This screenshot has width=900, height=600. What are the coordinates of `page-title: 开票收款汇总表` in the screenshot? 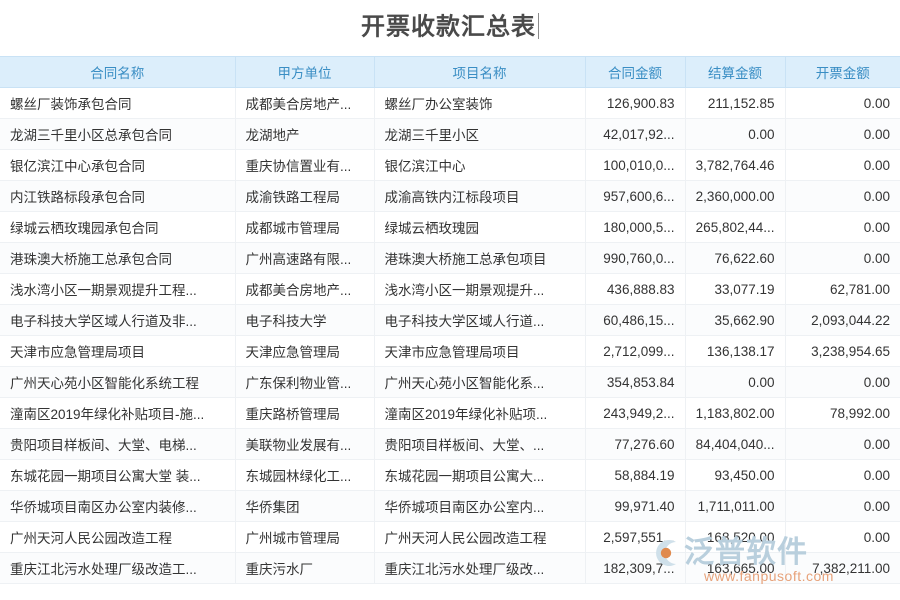 It's located at (450, 27).